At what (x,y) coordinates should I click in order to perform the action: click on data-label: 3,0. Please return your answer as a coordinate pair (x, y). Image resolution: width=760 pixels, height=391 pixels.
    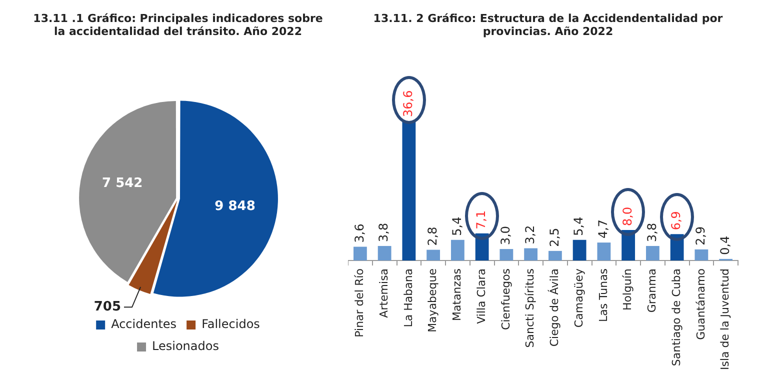
    Looking at the image, I should click on (505, 236).